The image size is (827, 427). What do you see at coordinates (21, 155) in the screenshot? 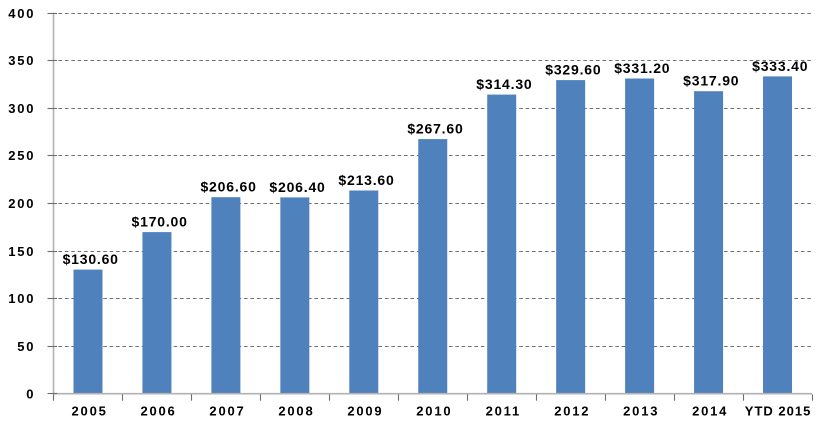
I see `svg-text: 250` at bounding box center [21, 155].